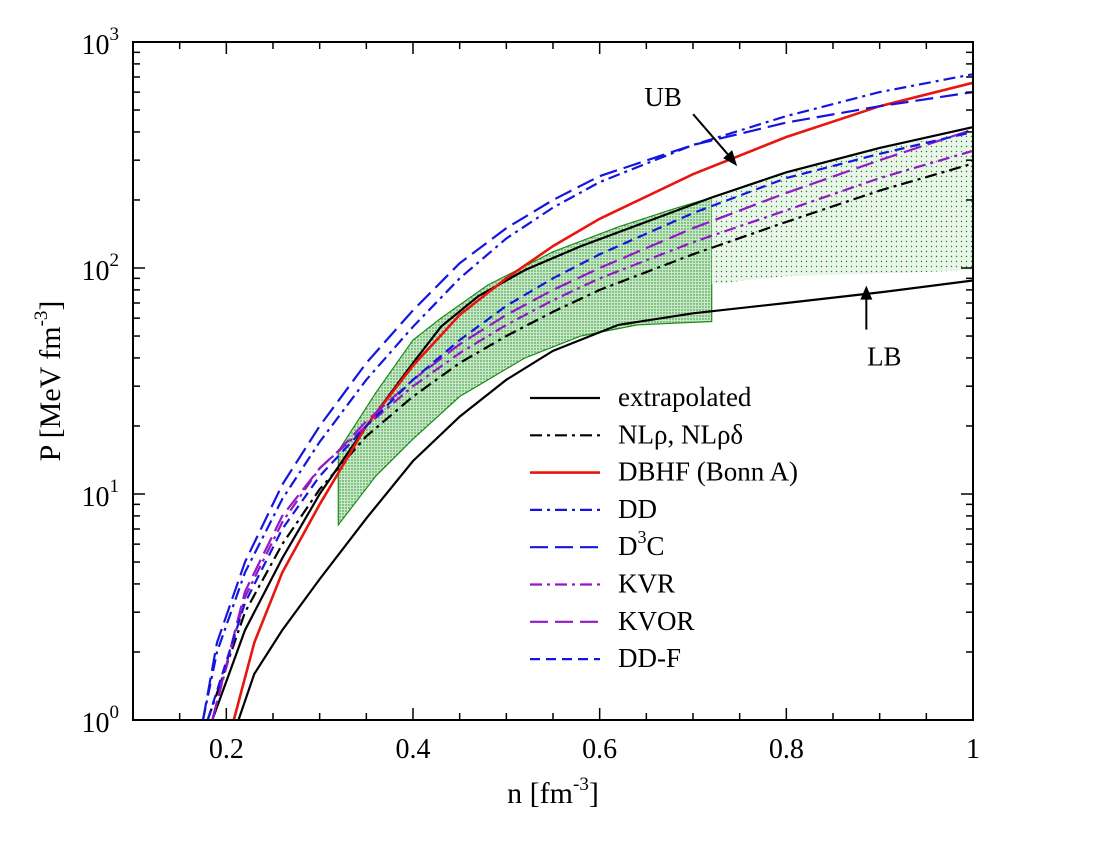 The image size is (1100, 850). Describe the element at coordinates (641, 544) in the screenshot. I see `legend-label: D3C` at that location.